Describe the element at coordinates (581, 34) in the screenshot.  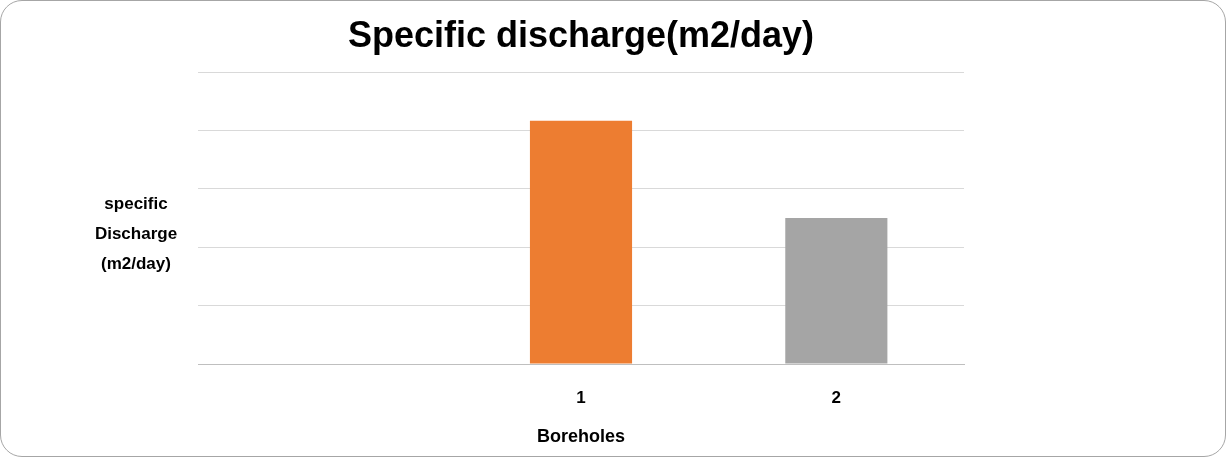
I see `chart-title: Specific discharge(m2/day)` at that location.